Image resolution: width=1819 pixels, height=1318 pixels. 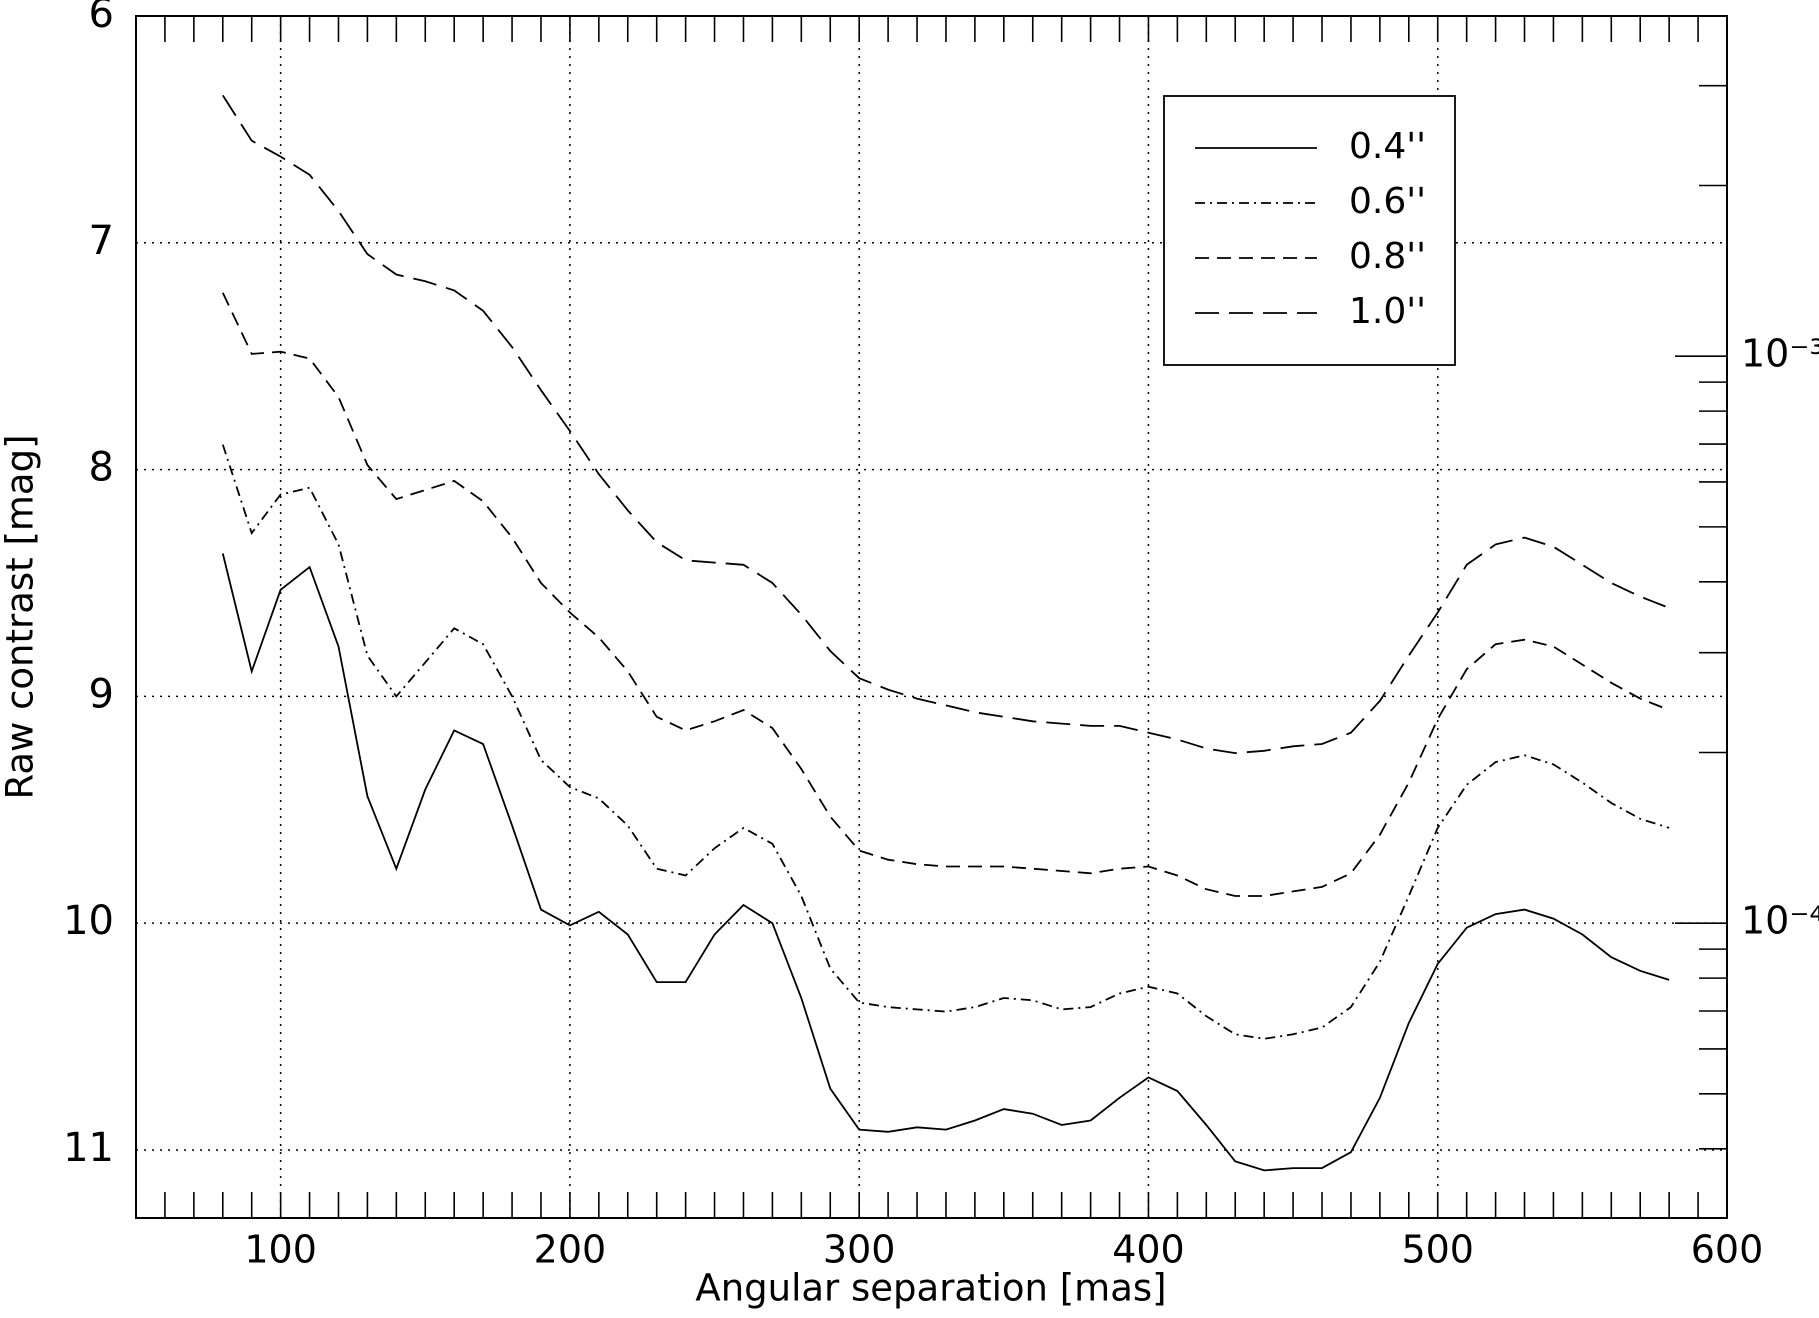 What do you see at coordinates (1309, 230) in the screenshot?
I see `legend-box` at bounding box center [1309, 230].